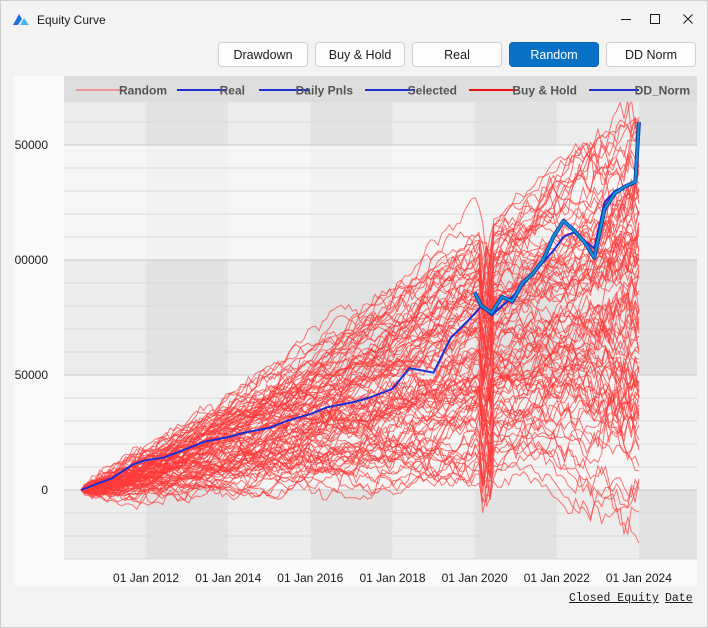 This screenshot has height=628, width=708. What do you see at coordinates (32, 375) in the screenshot?
I see `y-tick-label: 50000` at bounding box center [32, 375].